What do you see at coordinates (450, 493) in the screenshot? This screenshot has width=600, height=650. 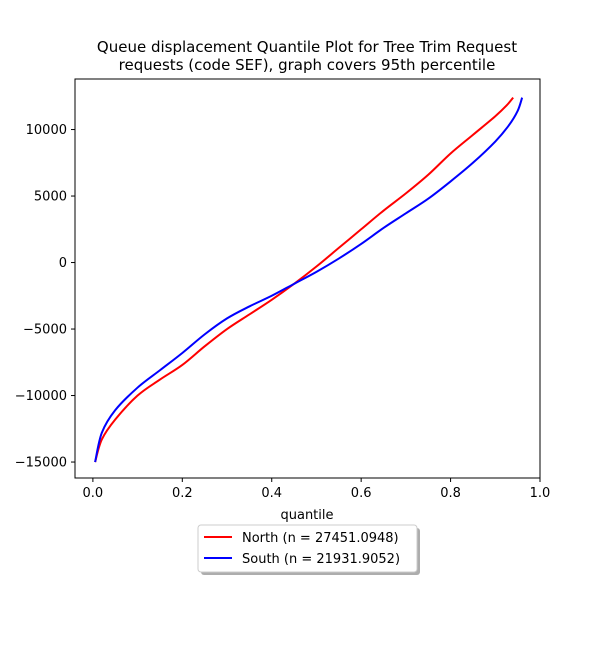 I see `x-tick-label: 0.8` at bounding box center [450, 493].